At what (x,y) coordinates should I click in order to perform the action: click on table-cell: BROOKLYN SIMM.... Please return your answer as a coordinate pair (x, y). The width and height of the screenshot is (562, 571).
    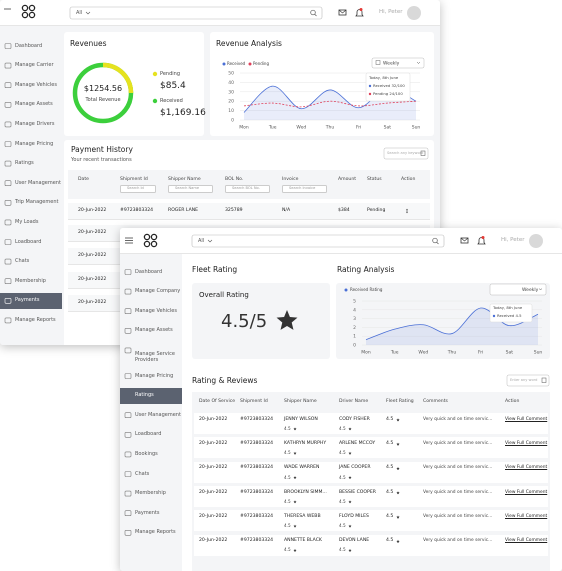
    Looking at the image, I should click on (305, 492).